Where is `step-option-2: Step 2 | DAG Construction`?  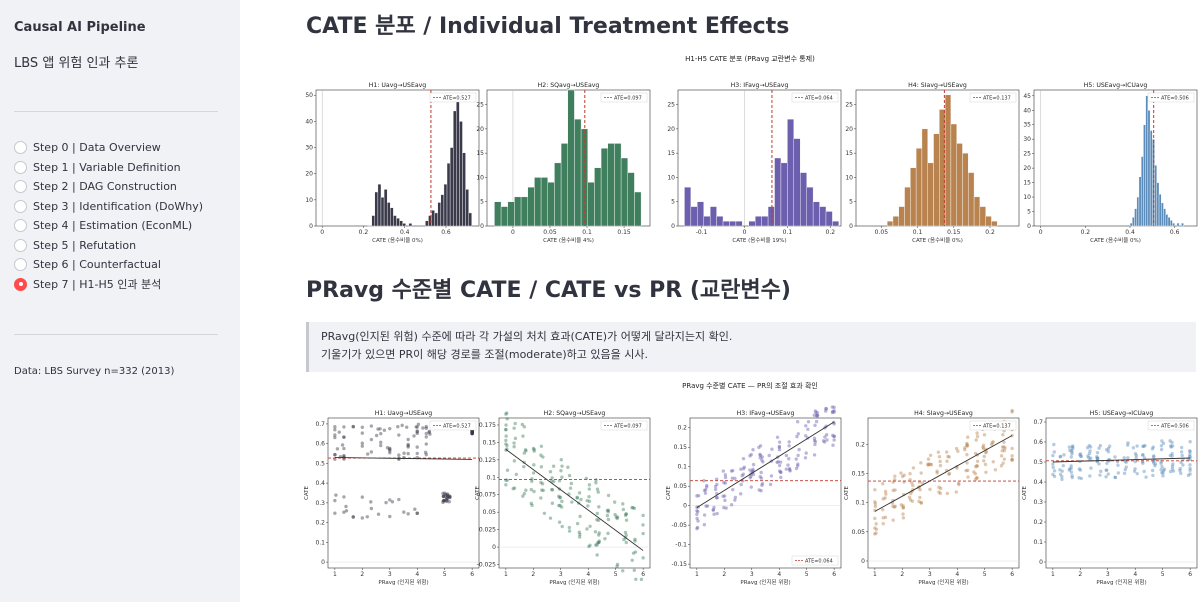 step-option-2: Step 2 | DAG Construction is located at coordinates (124, 187).